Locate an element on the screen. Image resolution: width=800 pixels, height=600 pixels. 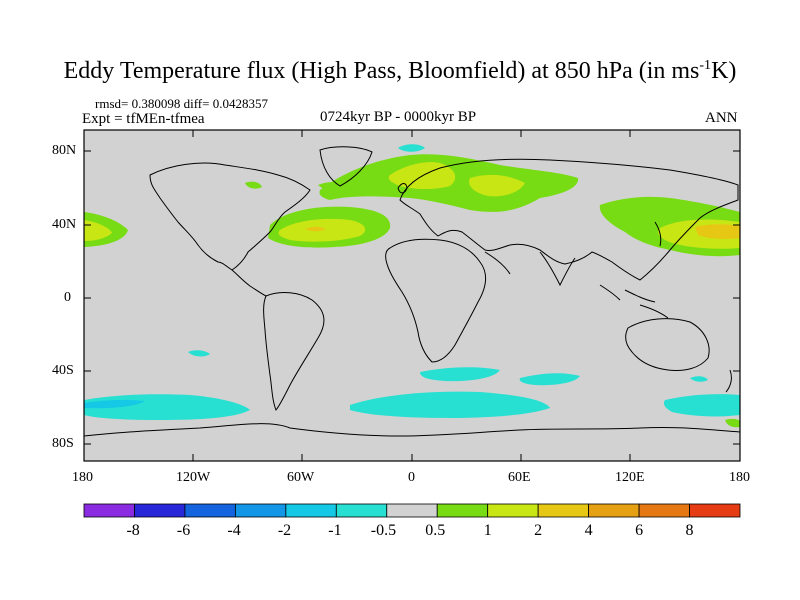
lon-label-0: 0 is located at coordinates (411, 477).